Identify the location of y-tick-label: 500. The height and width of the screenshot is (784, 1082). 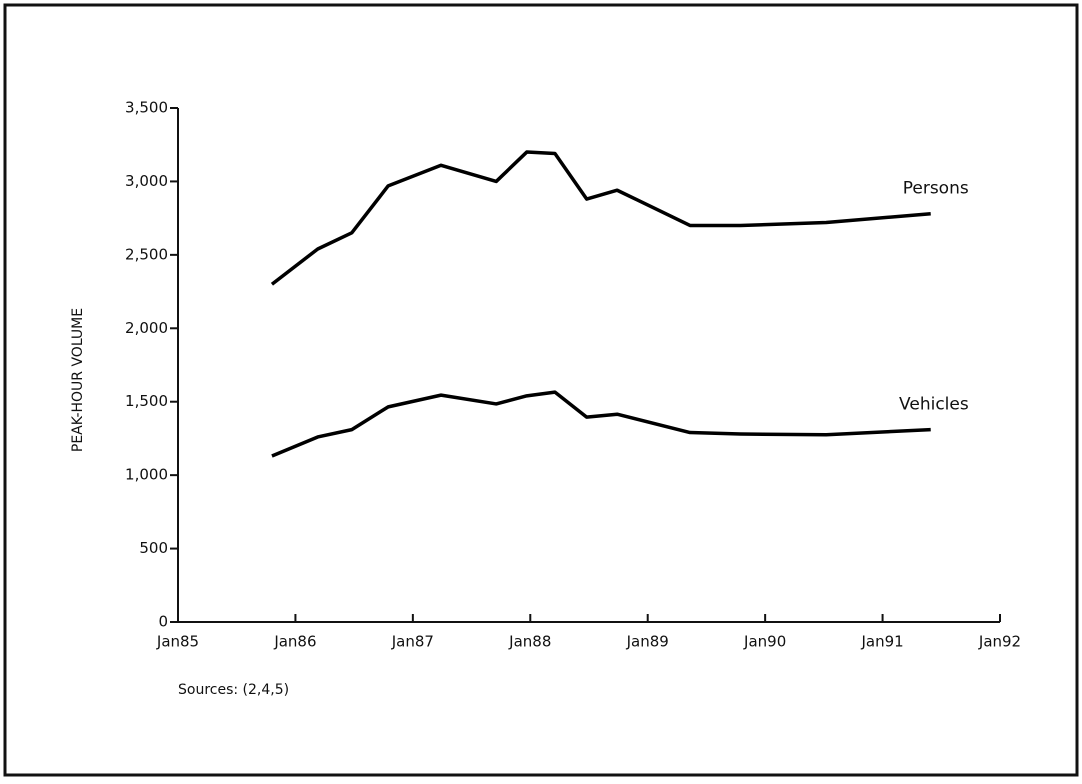
(153, 548).